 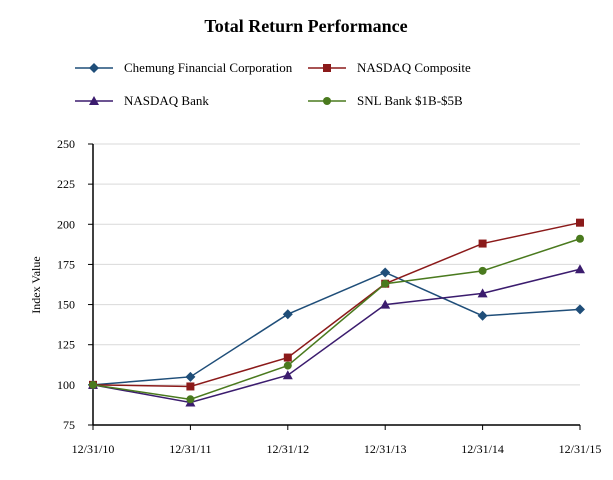 I want to click on legend-item-chemung-financial-corporation: Chemung Financial Corporation, so click(x=184, y=67).